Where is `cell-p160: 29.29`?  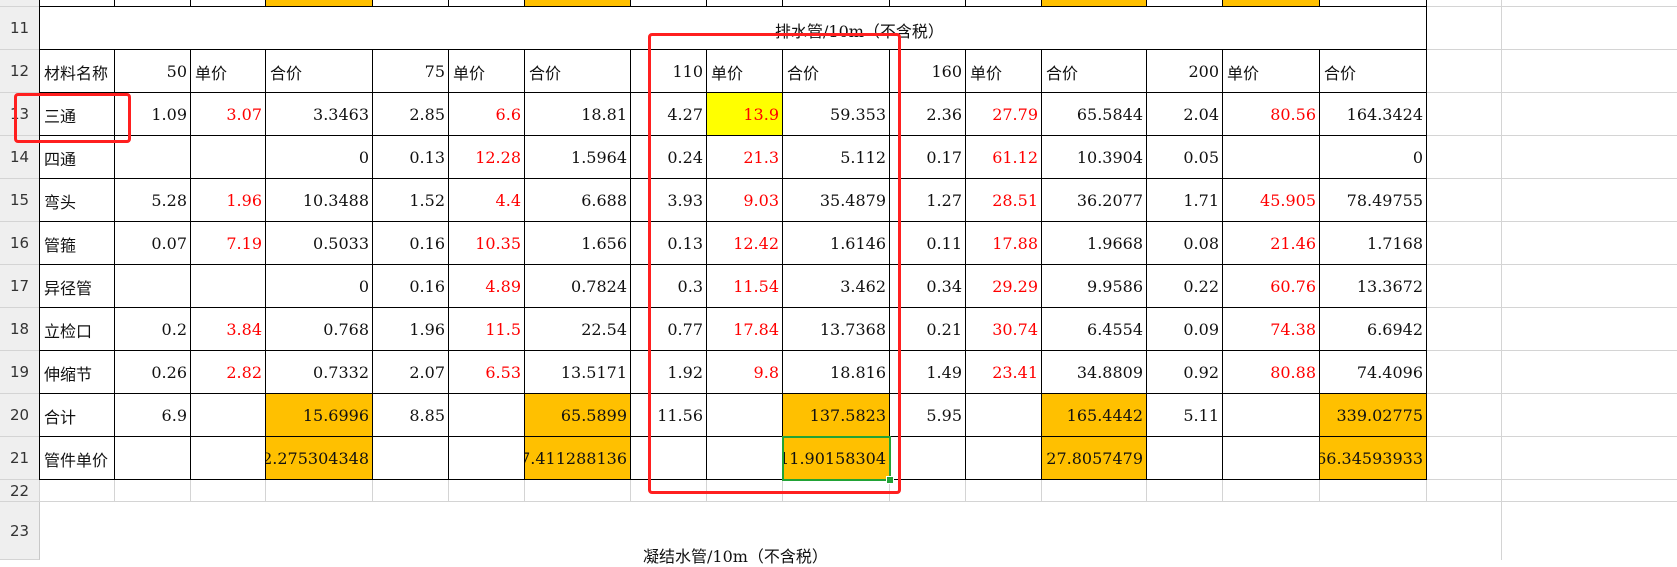
cell-p160: 29.29 is located at coordinates (1015, 286).